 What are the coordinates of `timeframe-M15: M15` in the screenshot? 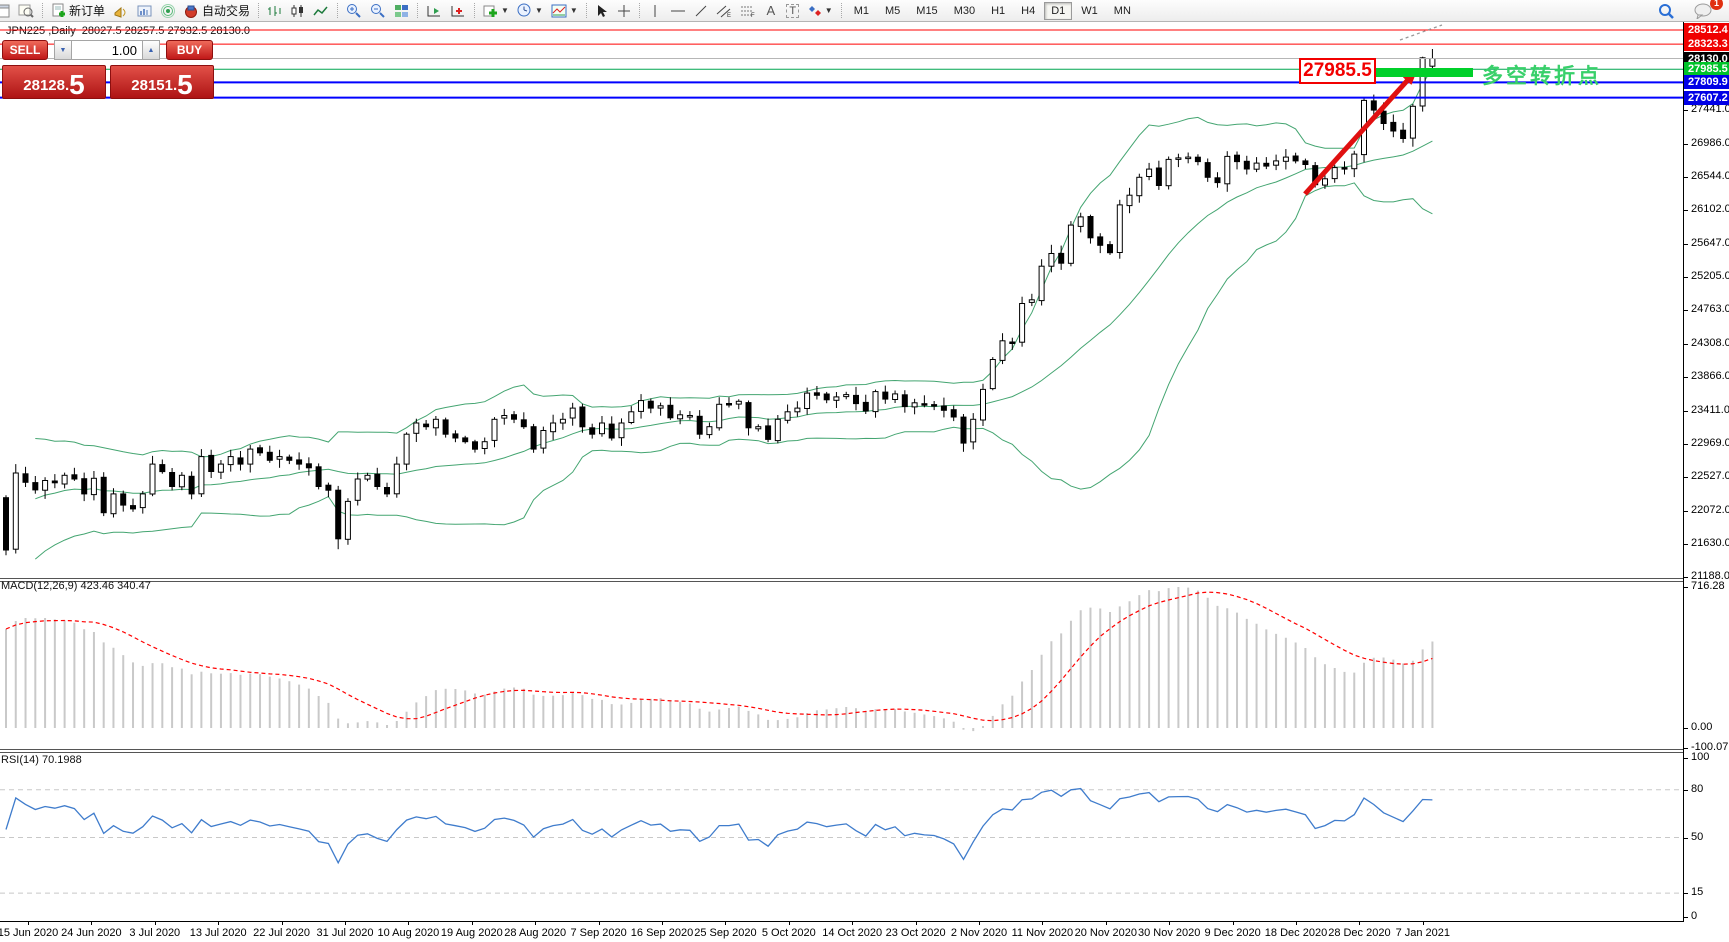 It's located at (926, 11).